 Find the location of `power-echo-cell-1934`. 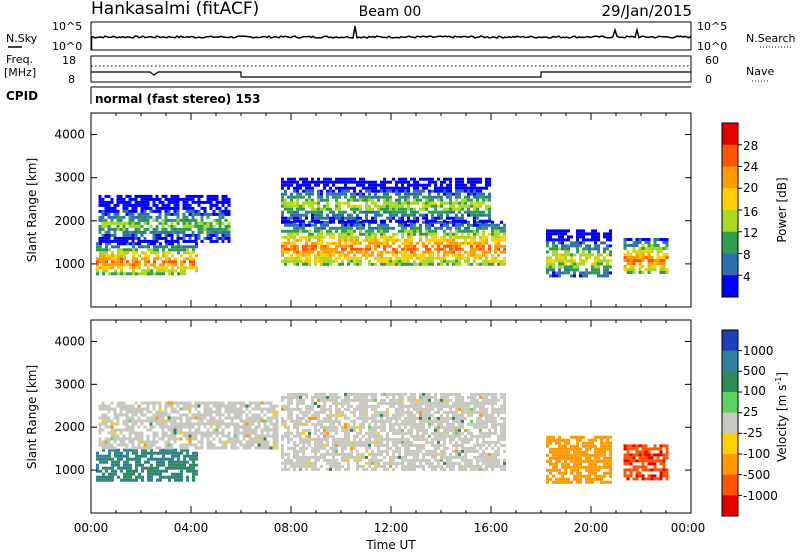

power-echo-cell-1934 is located at coordinates (372, 197).